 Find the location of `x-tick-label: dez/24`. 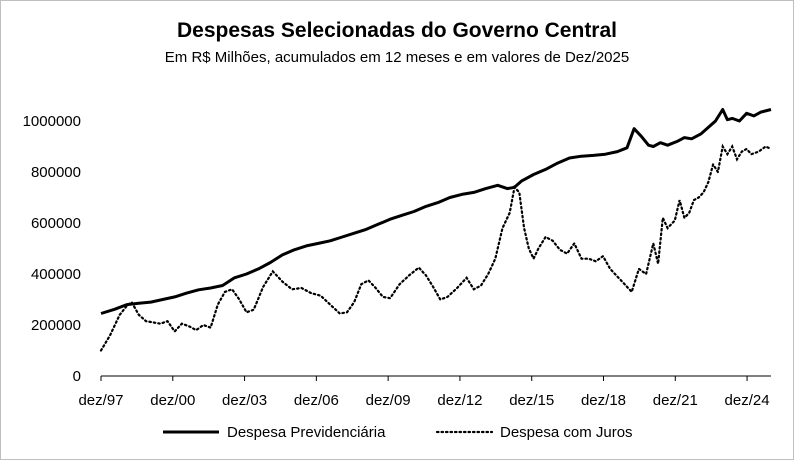

x-tick-label: dez/24 is located at coordinates (747, 400).